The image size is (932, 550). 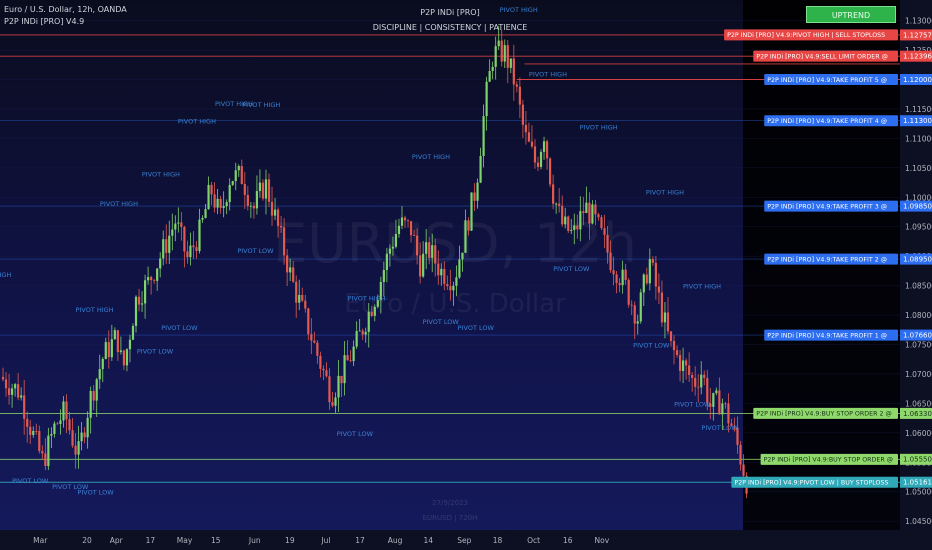 What do you see at coordinates (455, 243) in the screenshot?
I see `watermark-symbol: EURUSD, 12h` at bounding box center [455, 243].